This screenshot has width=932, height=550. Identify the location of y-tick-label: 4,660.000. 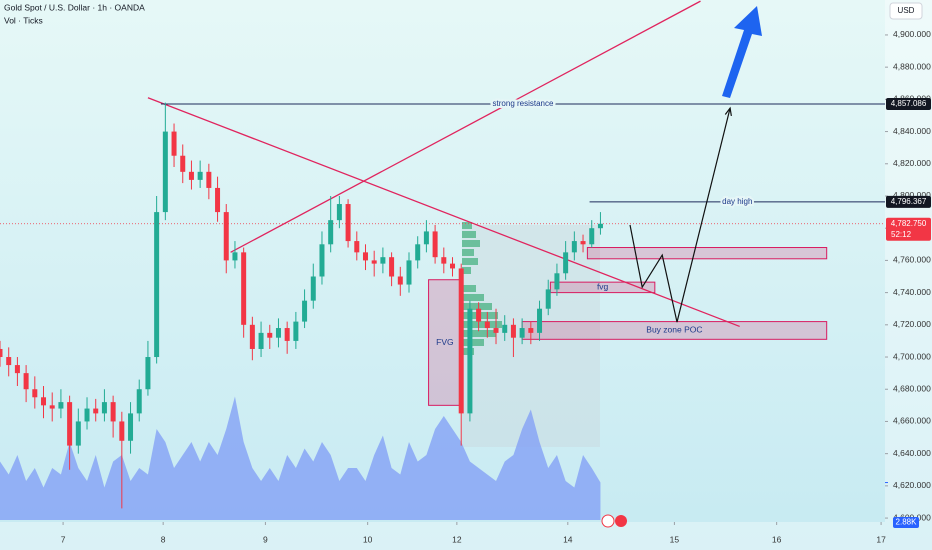
(912, 421).